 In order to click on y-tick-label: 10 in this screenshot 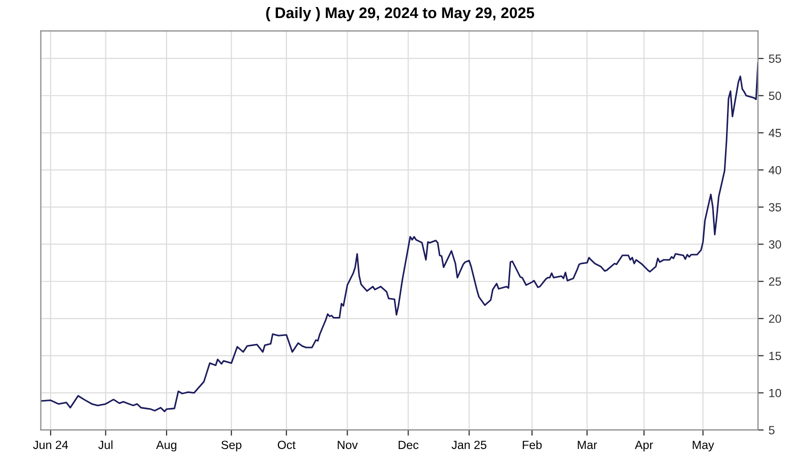, I will do `click(775, 393)`.